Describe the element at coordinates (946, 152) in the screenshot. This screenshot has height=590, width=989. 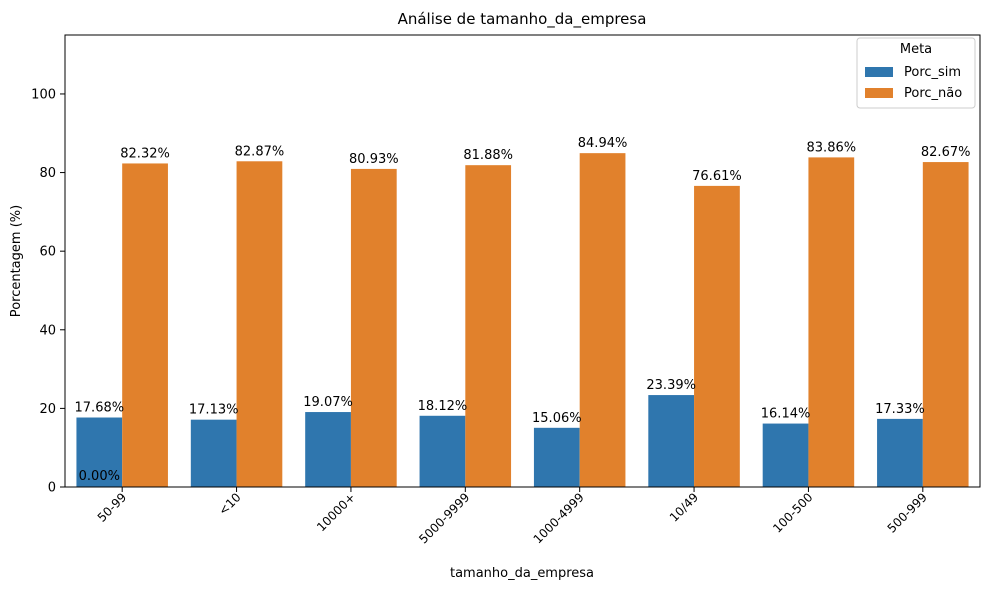
I see `data-label-porc-nao-7: 82.67%` at that location.